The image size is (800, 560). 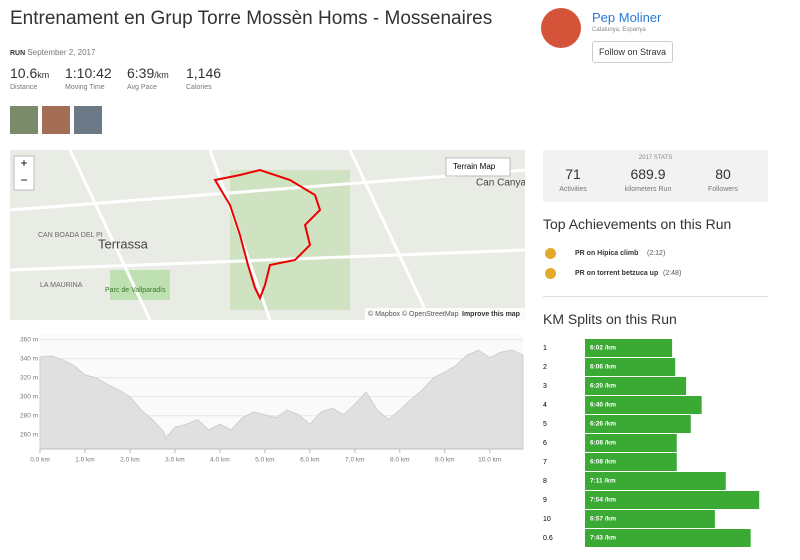 What do you see at coordinates (30, 73) in the screenshot?
I see `stat-value: 10.6km` at bounding box center [30, 73].